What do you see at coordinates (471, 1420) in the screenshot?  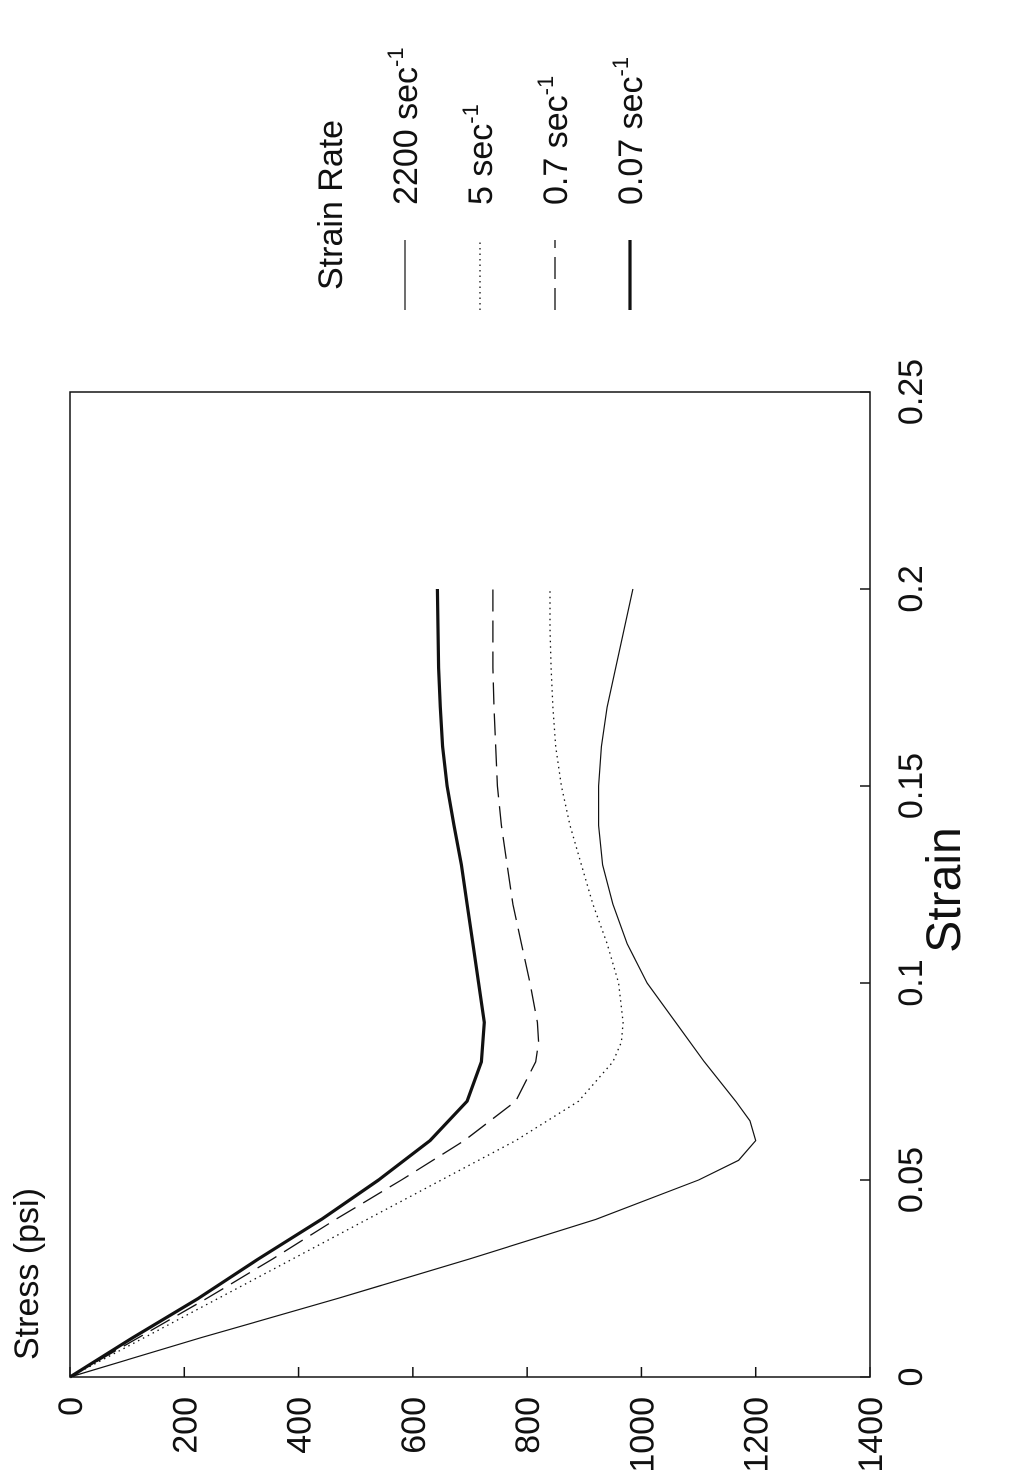 I see `y-axis-ticks: 0 200 400 600 800 1000 1200 1400` at bounding box center [471, 1420].